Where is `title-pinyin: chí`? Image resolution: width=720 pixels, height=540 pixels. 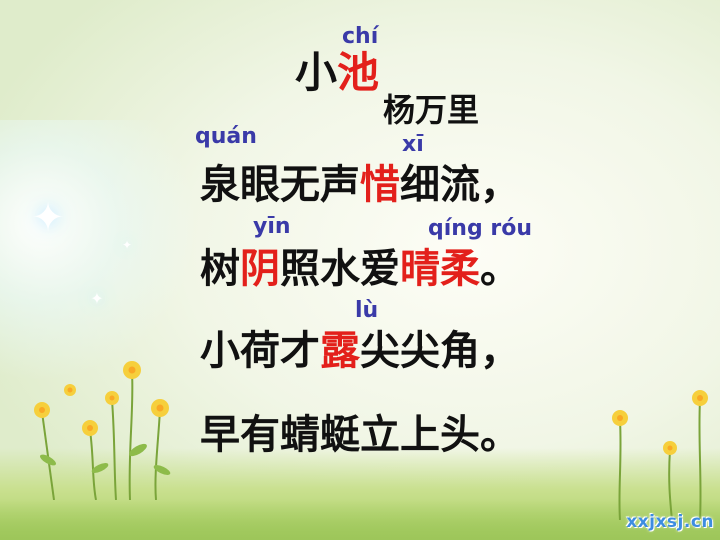 title-pinyin: chí is located at coordinates (360, 36).